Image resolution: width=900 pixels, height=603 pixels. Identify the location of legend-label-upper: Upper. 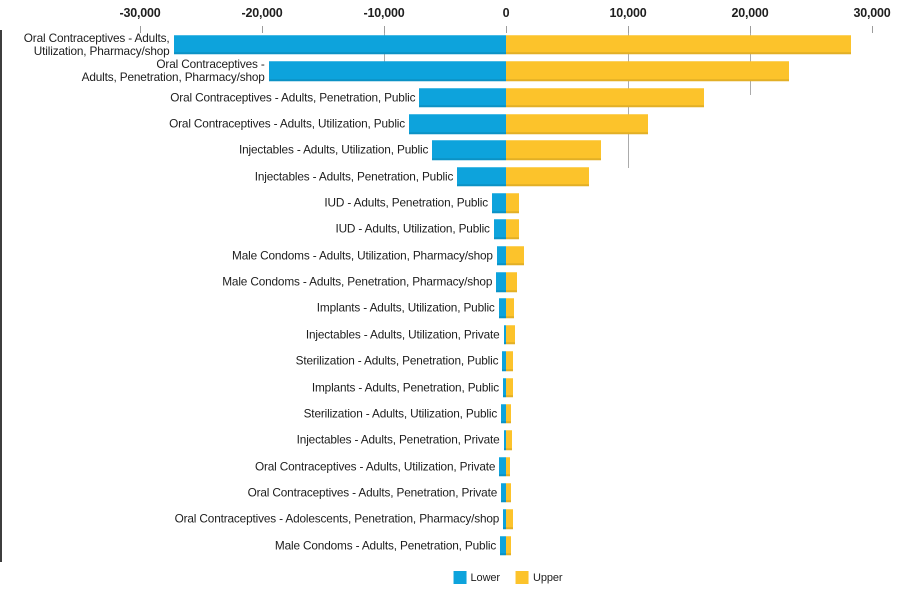
(548, 577).